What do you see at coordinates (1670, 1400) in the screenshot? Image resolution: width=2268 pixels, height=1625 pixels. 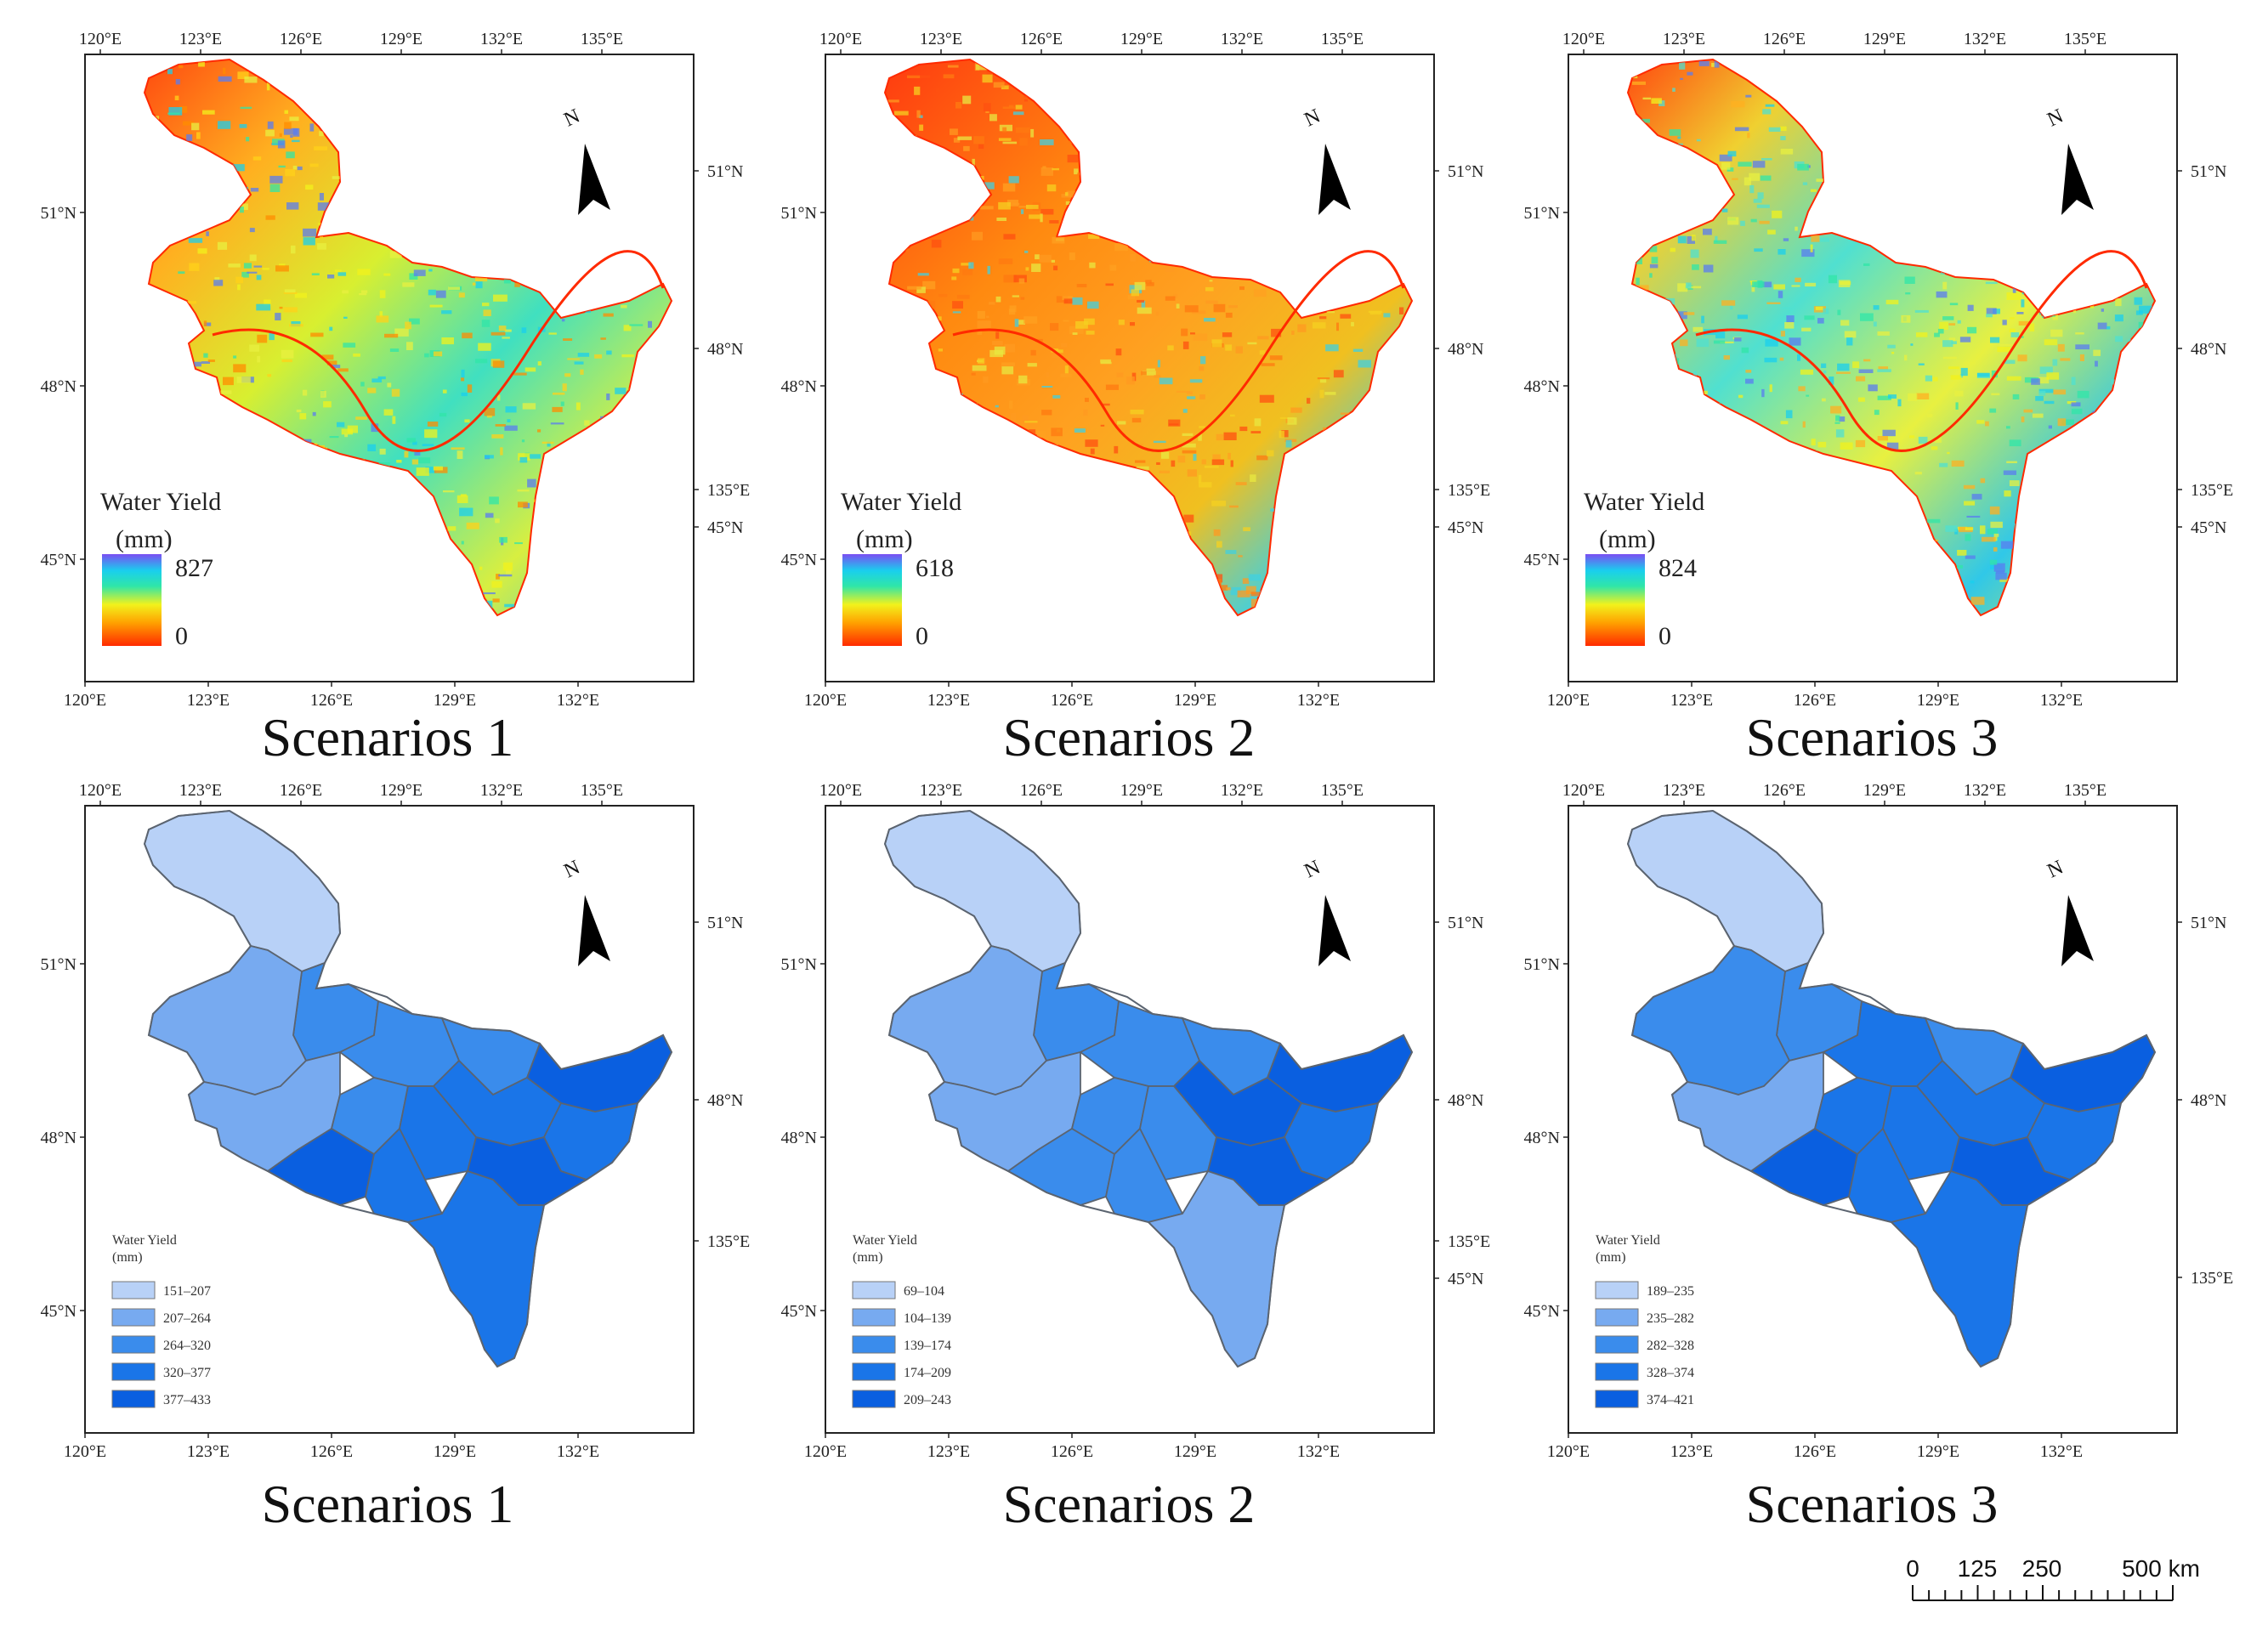 I see `legend-class-label: 374–421` at bounding box center [1670, 1400].